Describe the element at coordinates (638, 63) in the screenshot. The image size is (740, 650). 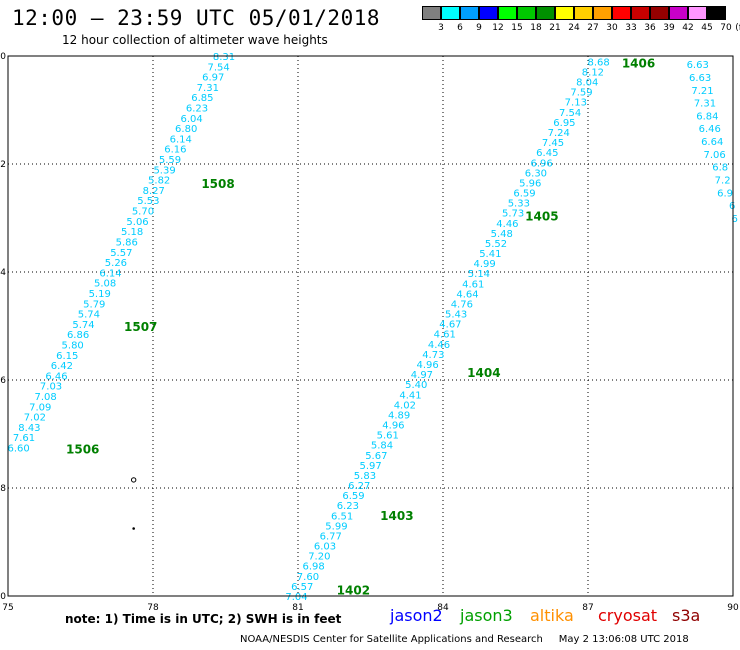
I see `time-label: 1406` at that location.